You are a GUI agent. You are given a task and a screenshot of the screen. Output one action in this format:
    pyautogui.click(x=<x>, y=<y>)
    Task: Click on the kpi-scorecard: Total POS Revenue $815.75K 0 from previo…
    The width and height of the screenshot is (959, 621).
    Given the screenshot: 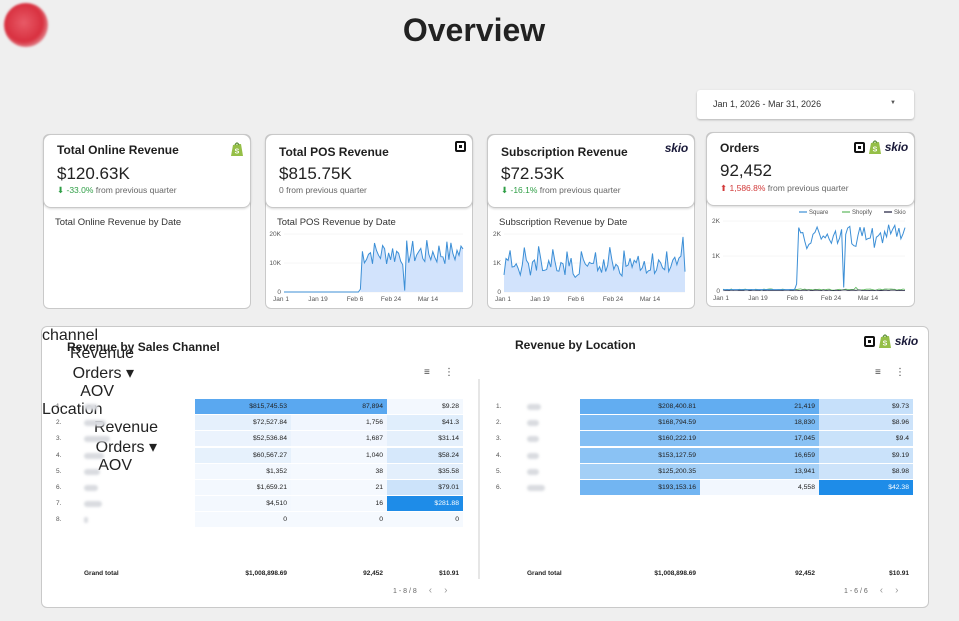 What is the action you would take?
    pyautogui.click(x=369, y=171)
    